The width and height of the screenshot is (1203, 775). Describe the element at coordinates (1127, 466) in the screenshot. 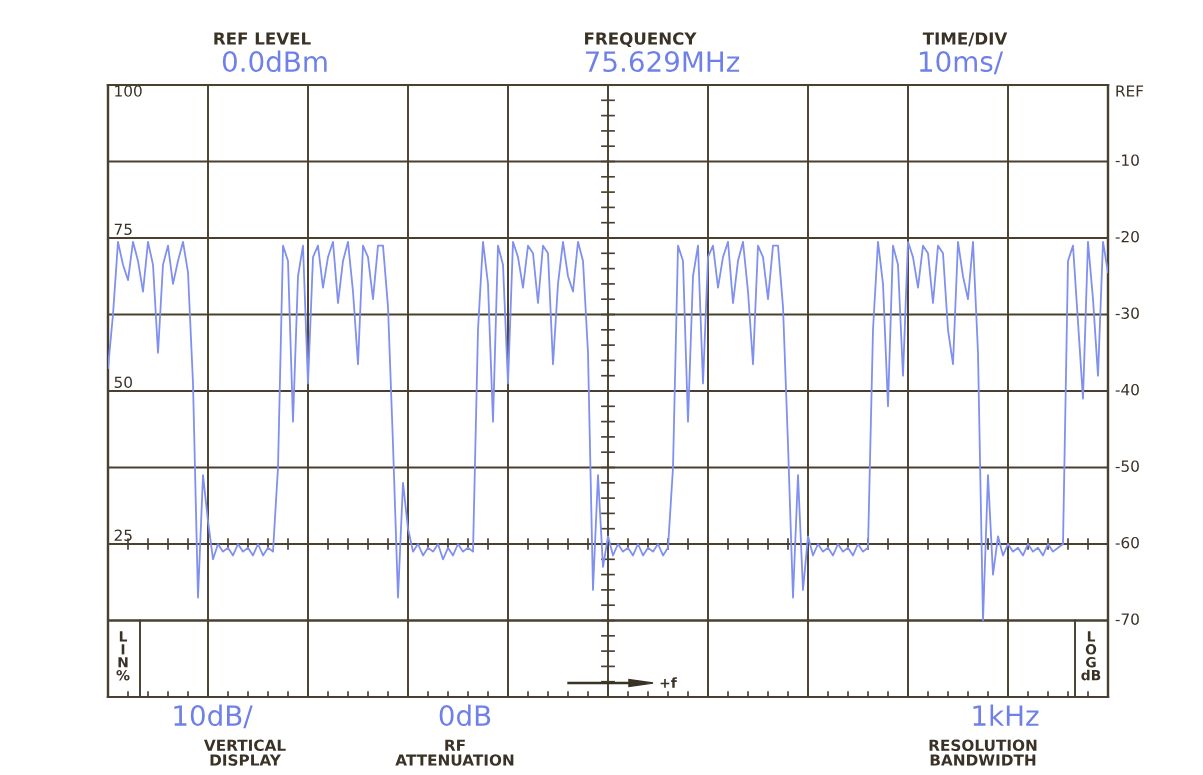

I see `y2-tick-label: -50` at that location.